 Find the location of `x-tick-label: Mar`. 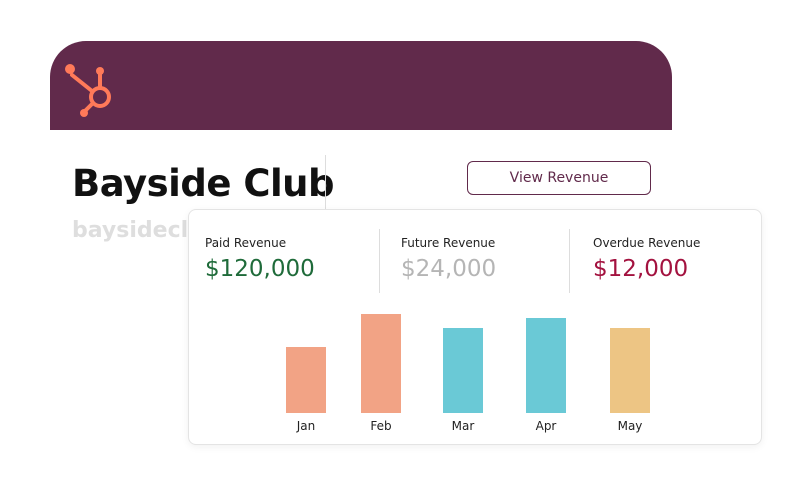

x-tick-label: Mar is located at coordinates (463, 426).